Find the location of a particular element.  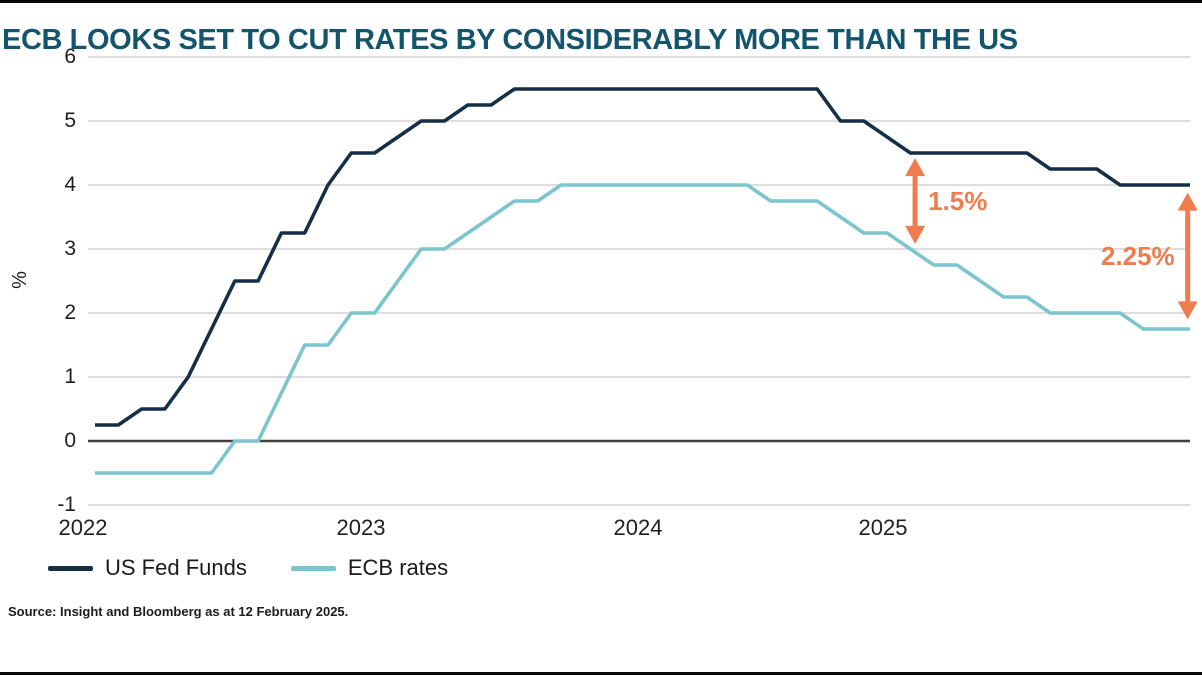

y-tick-label: 5 is located at coordinates (70, 120).